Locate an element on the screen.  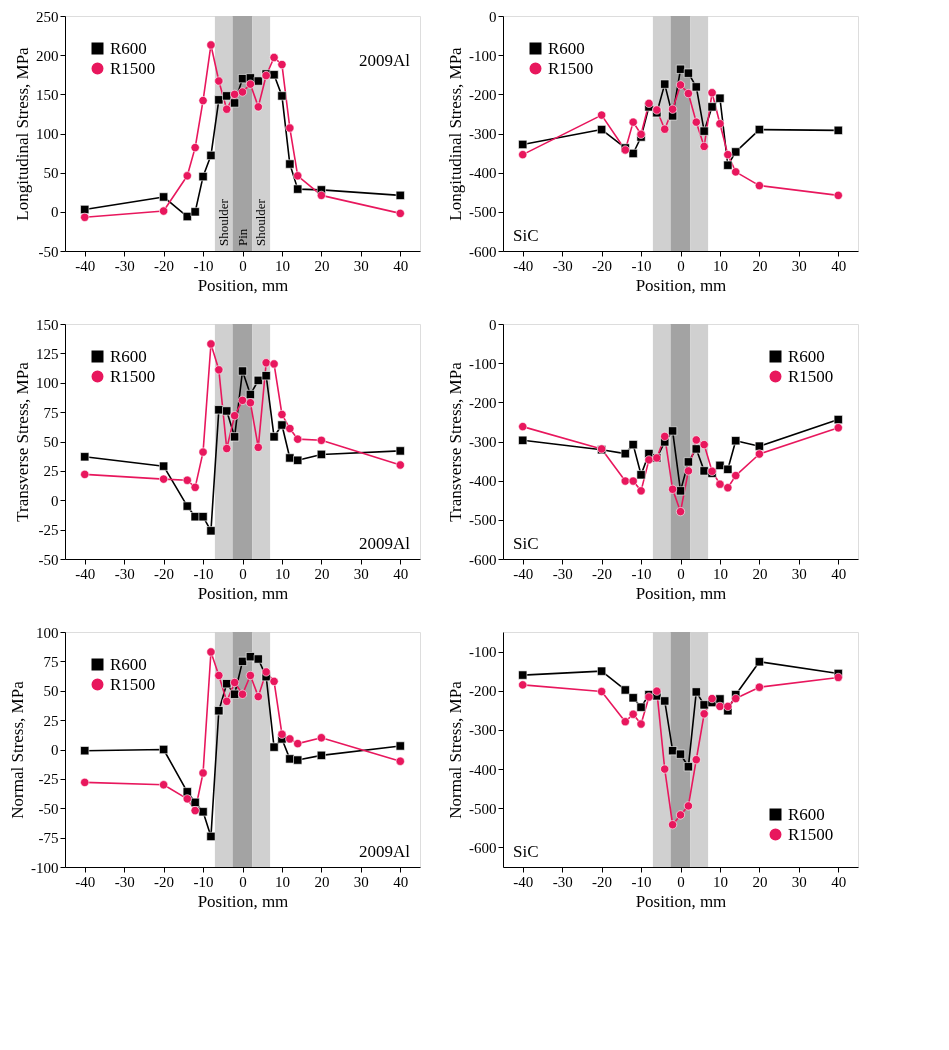
y-tick-label: 200 is located at coordinates (47, 55).